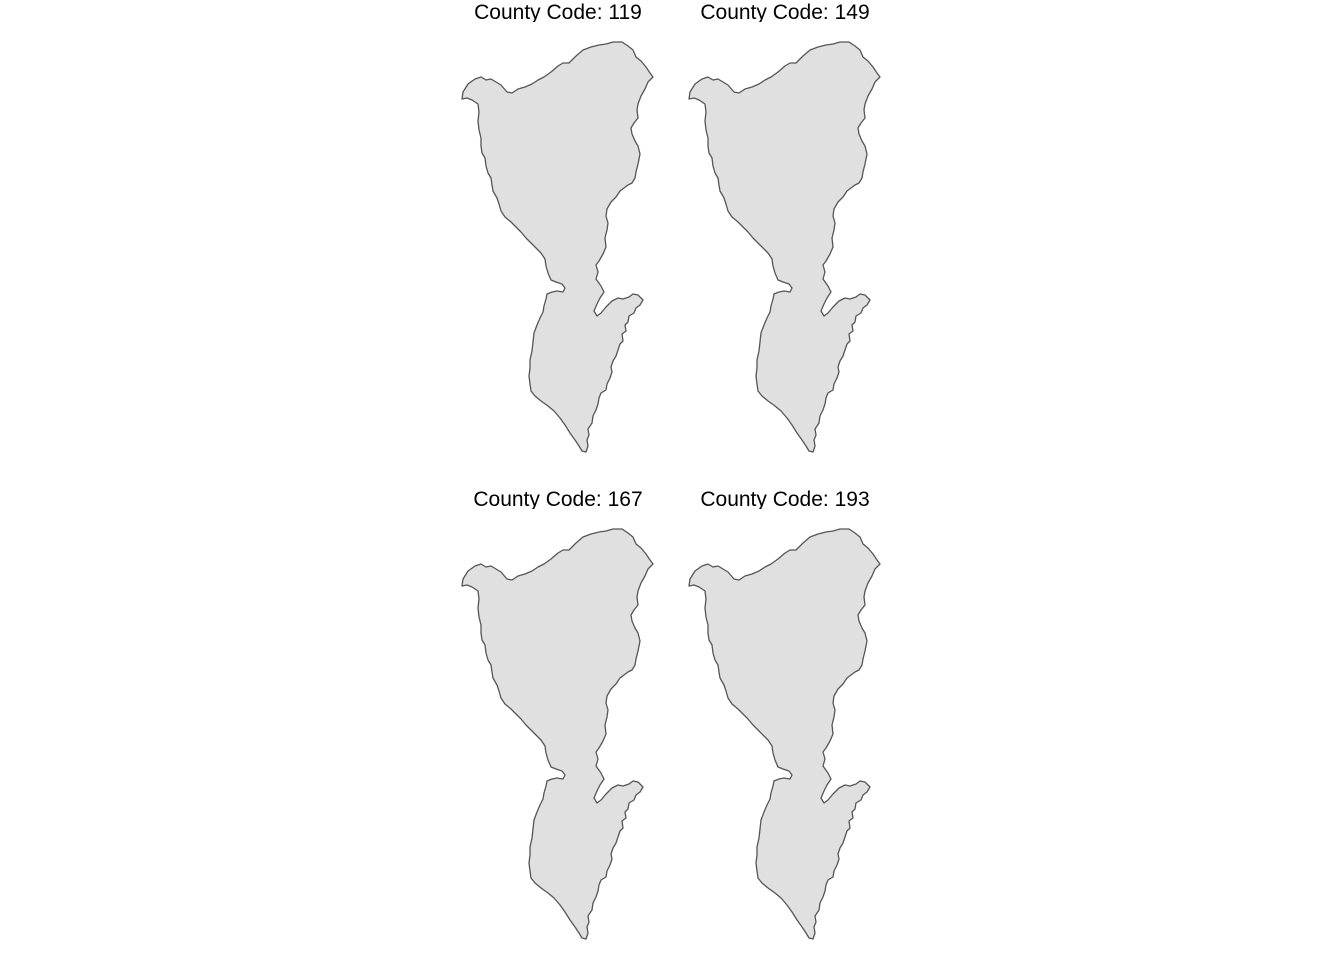  I want to click on facet-title-4: County Code: 193, so click(785, 498).